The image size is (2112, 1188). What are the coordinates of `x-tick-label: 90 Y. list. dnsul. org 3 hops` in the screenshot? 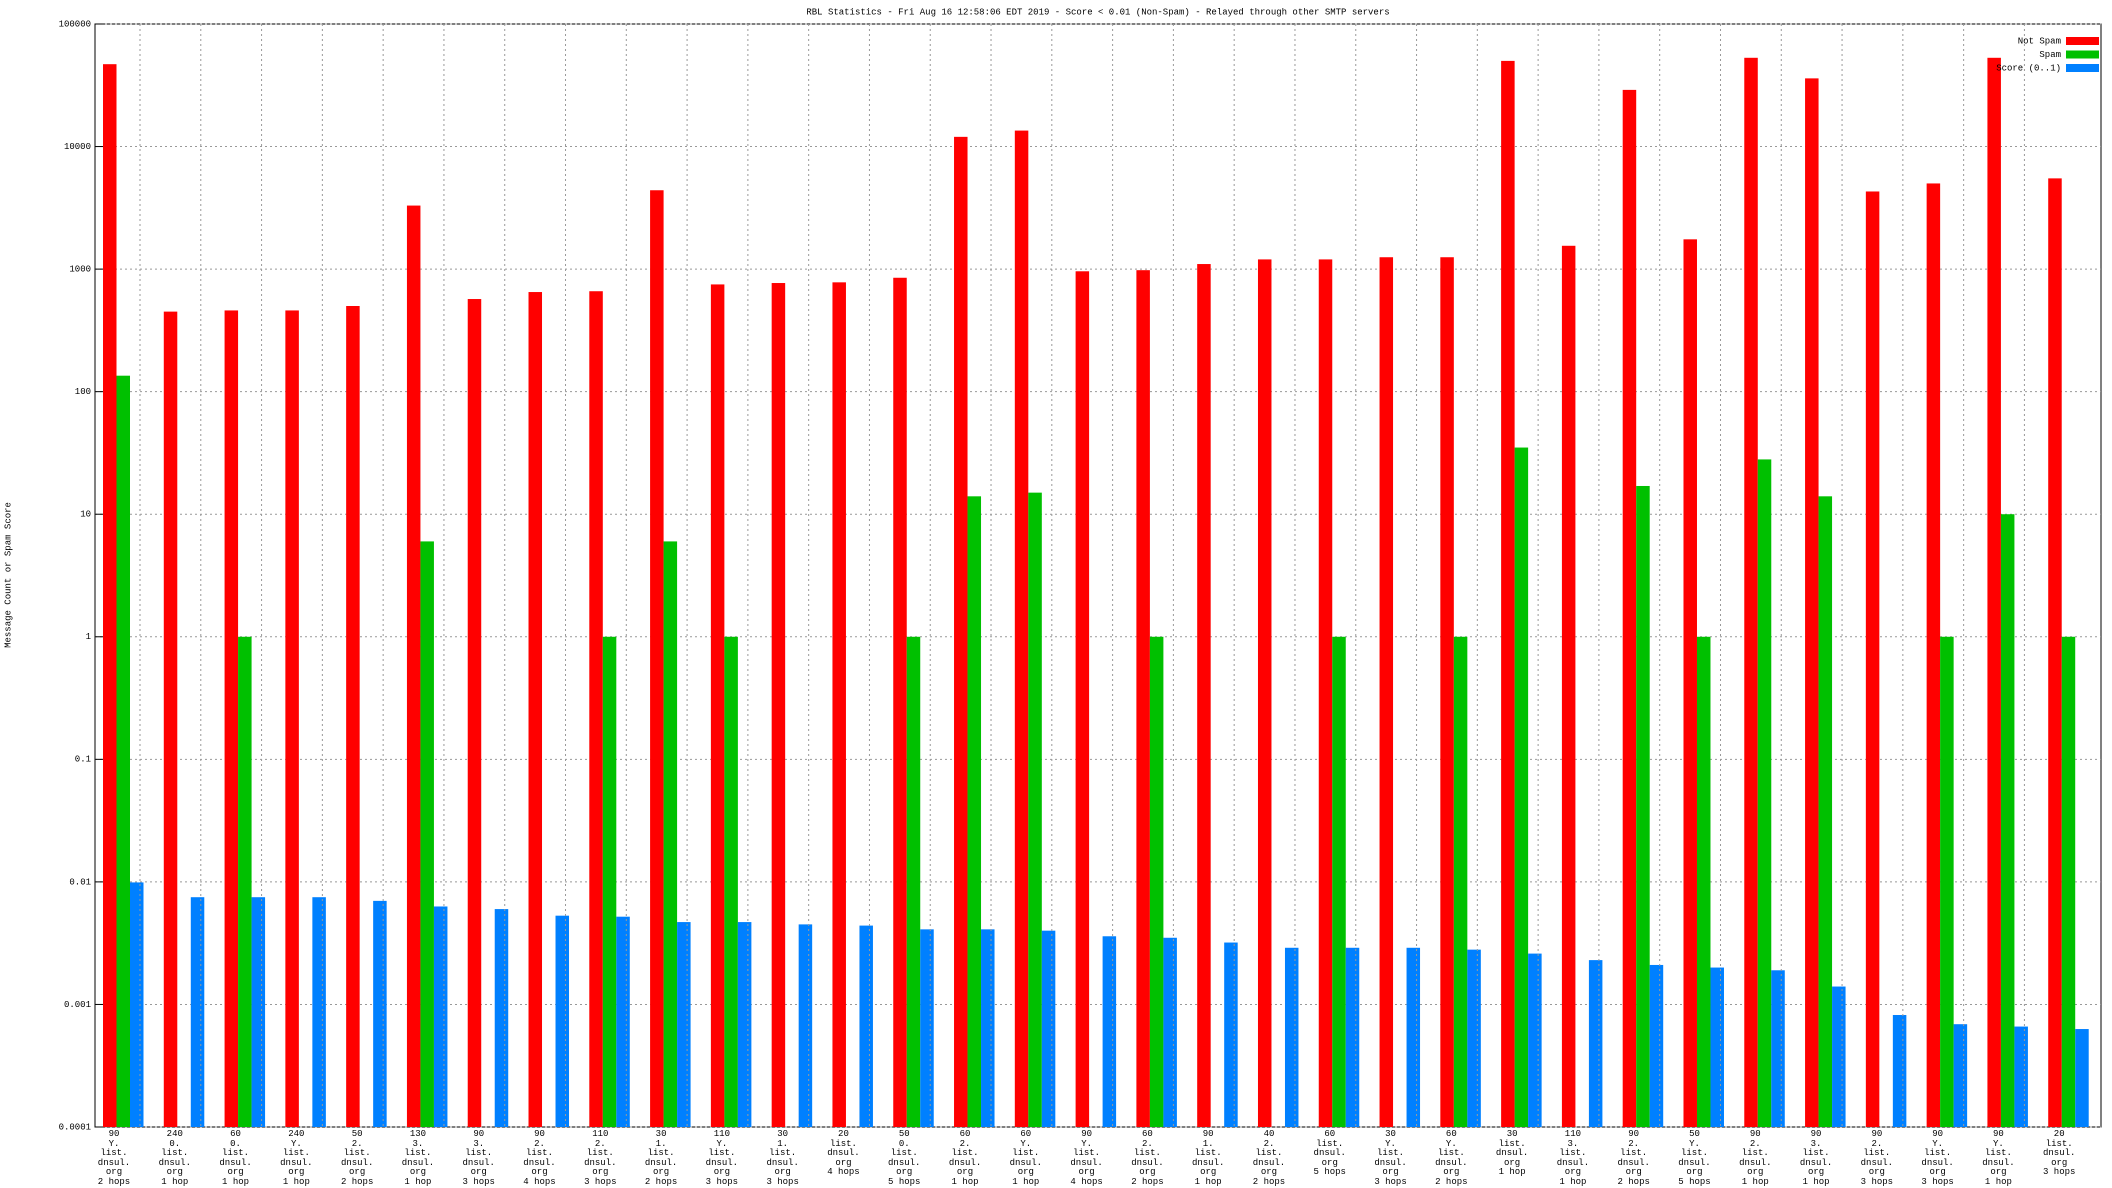 It's located at (1937, 1158).